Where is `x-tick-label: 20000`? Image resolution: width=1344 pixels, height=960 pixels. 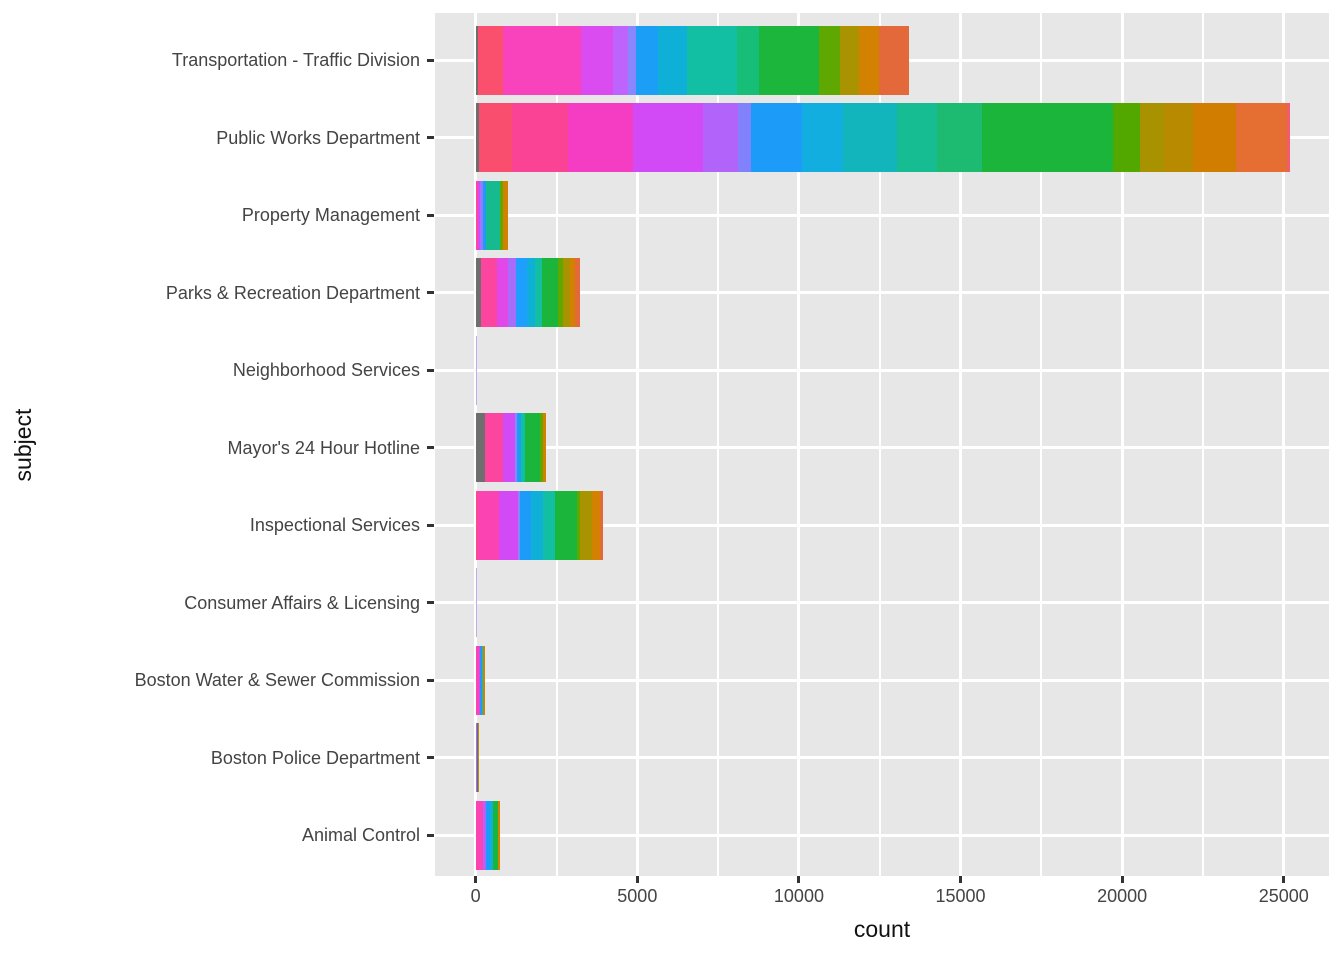
x-tick-label: 20000 is located at coordinates (1122, 896).